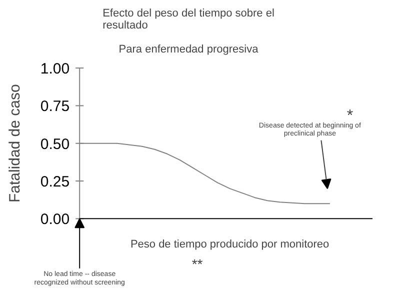 This screenshot has height=300, width=400. Describe the element at coordinates (55, 107) in the screenshot. I see `y-tick-label: 0.75` at that location.